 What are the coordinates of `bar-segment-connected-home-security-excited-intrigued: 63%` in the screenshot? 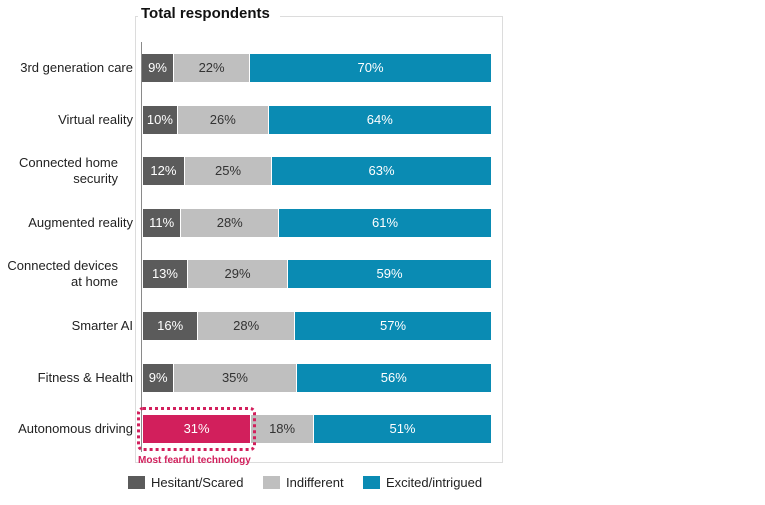 It's located at (381, 171).